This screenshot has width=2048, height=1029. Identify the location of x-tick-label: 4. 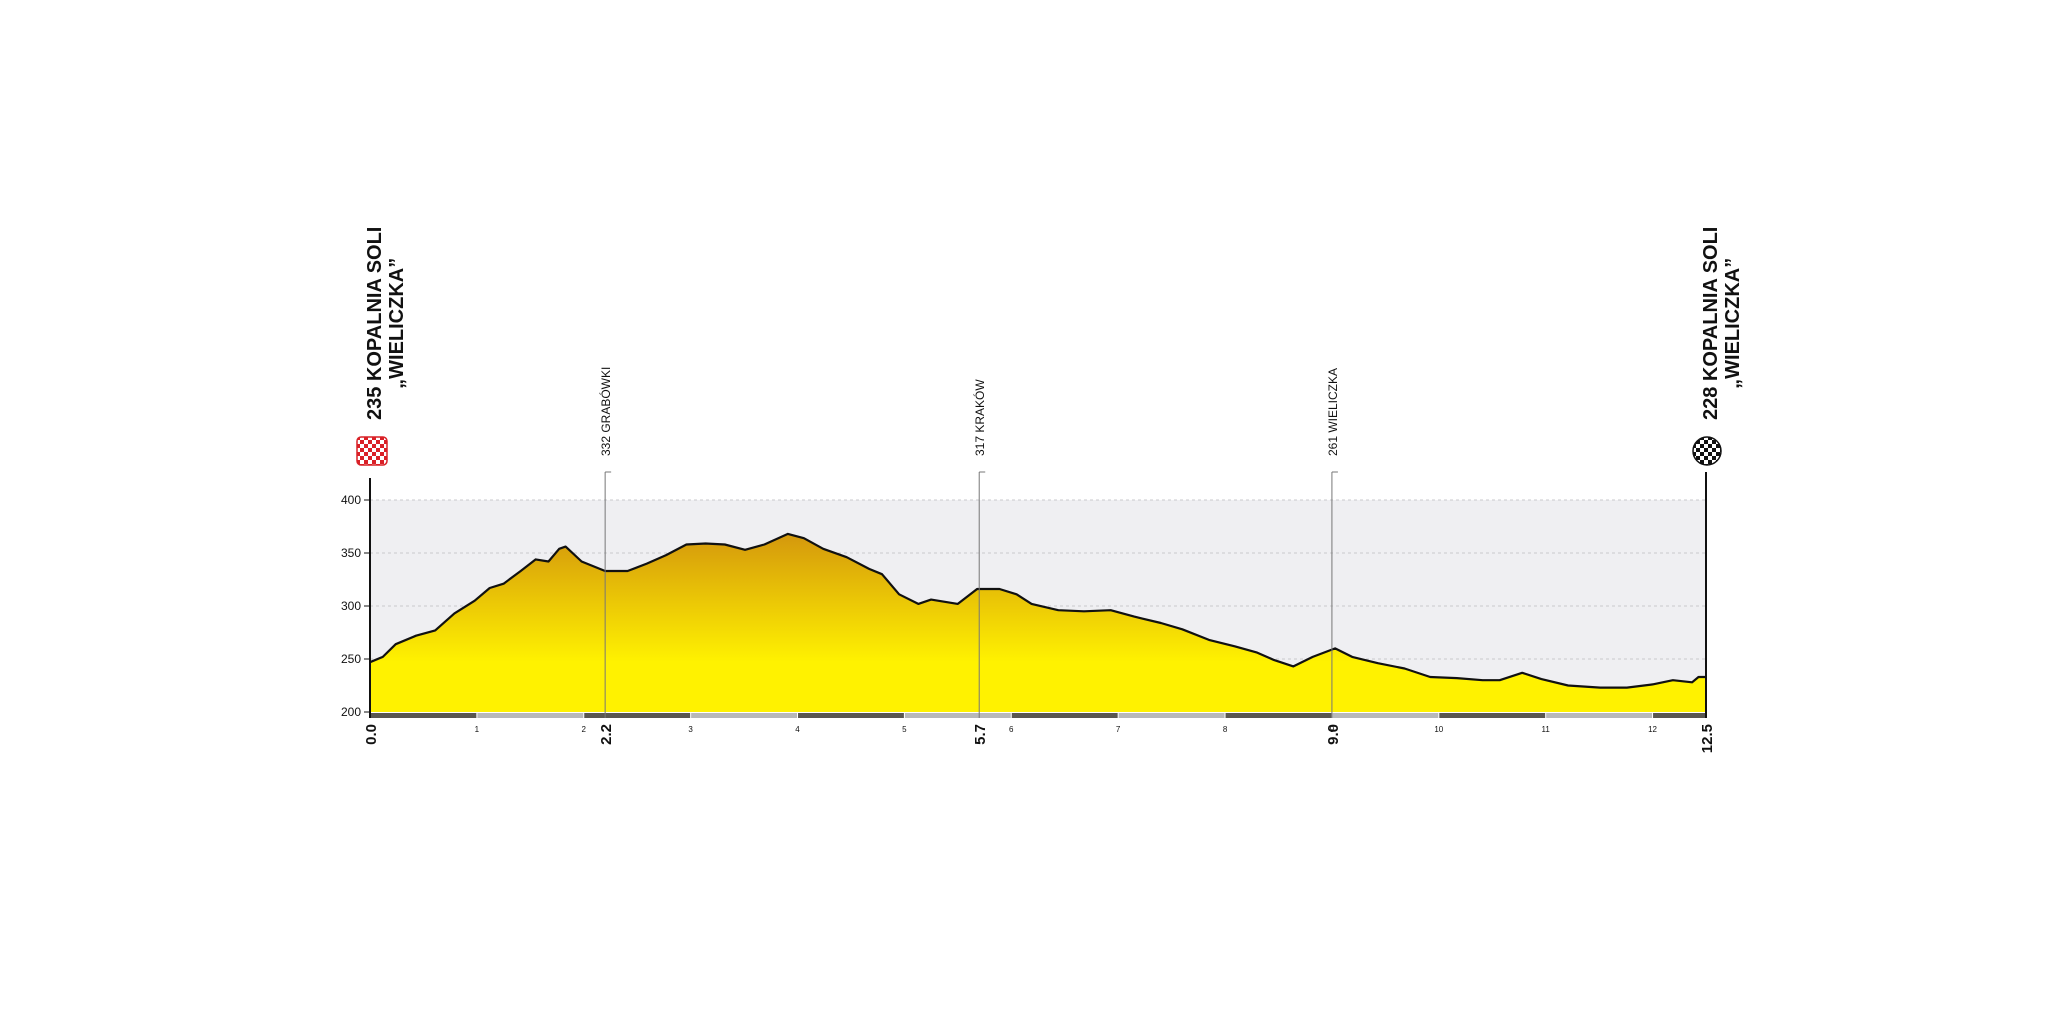
(797, 729).